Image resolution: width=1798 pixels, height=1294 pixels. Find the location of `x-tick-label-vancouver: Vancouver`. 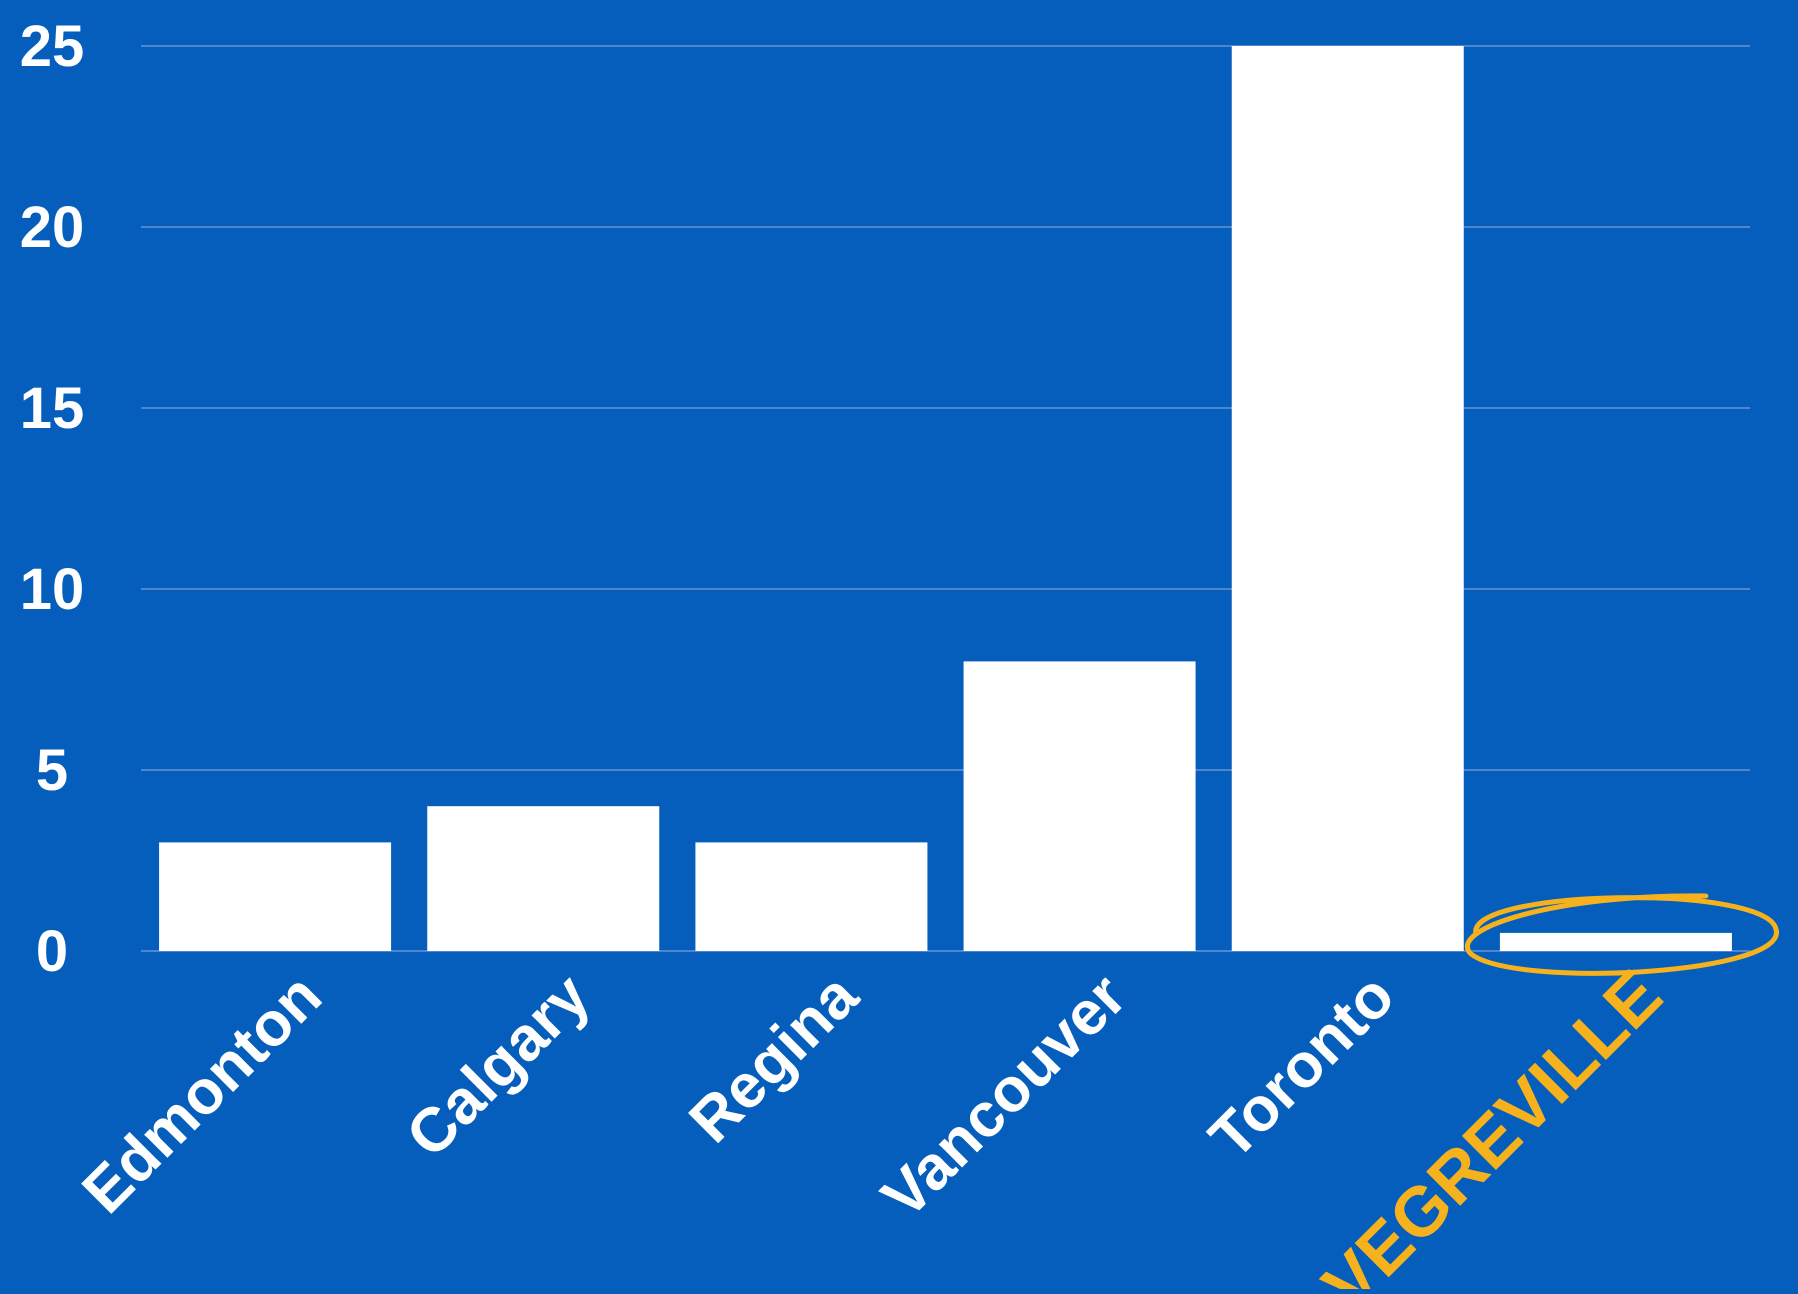

x-tick-label-vancouver: Vancouver is located at coordinates (1004, 1096).